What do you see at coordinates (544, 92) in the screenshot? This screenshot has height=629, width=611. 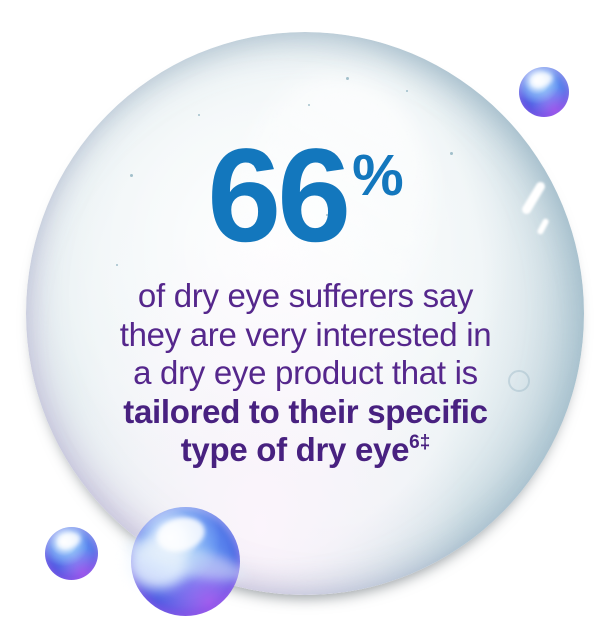 I see `decor-bubble-top-right` at bounding box center [544, 92].